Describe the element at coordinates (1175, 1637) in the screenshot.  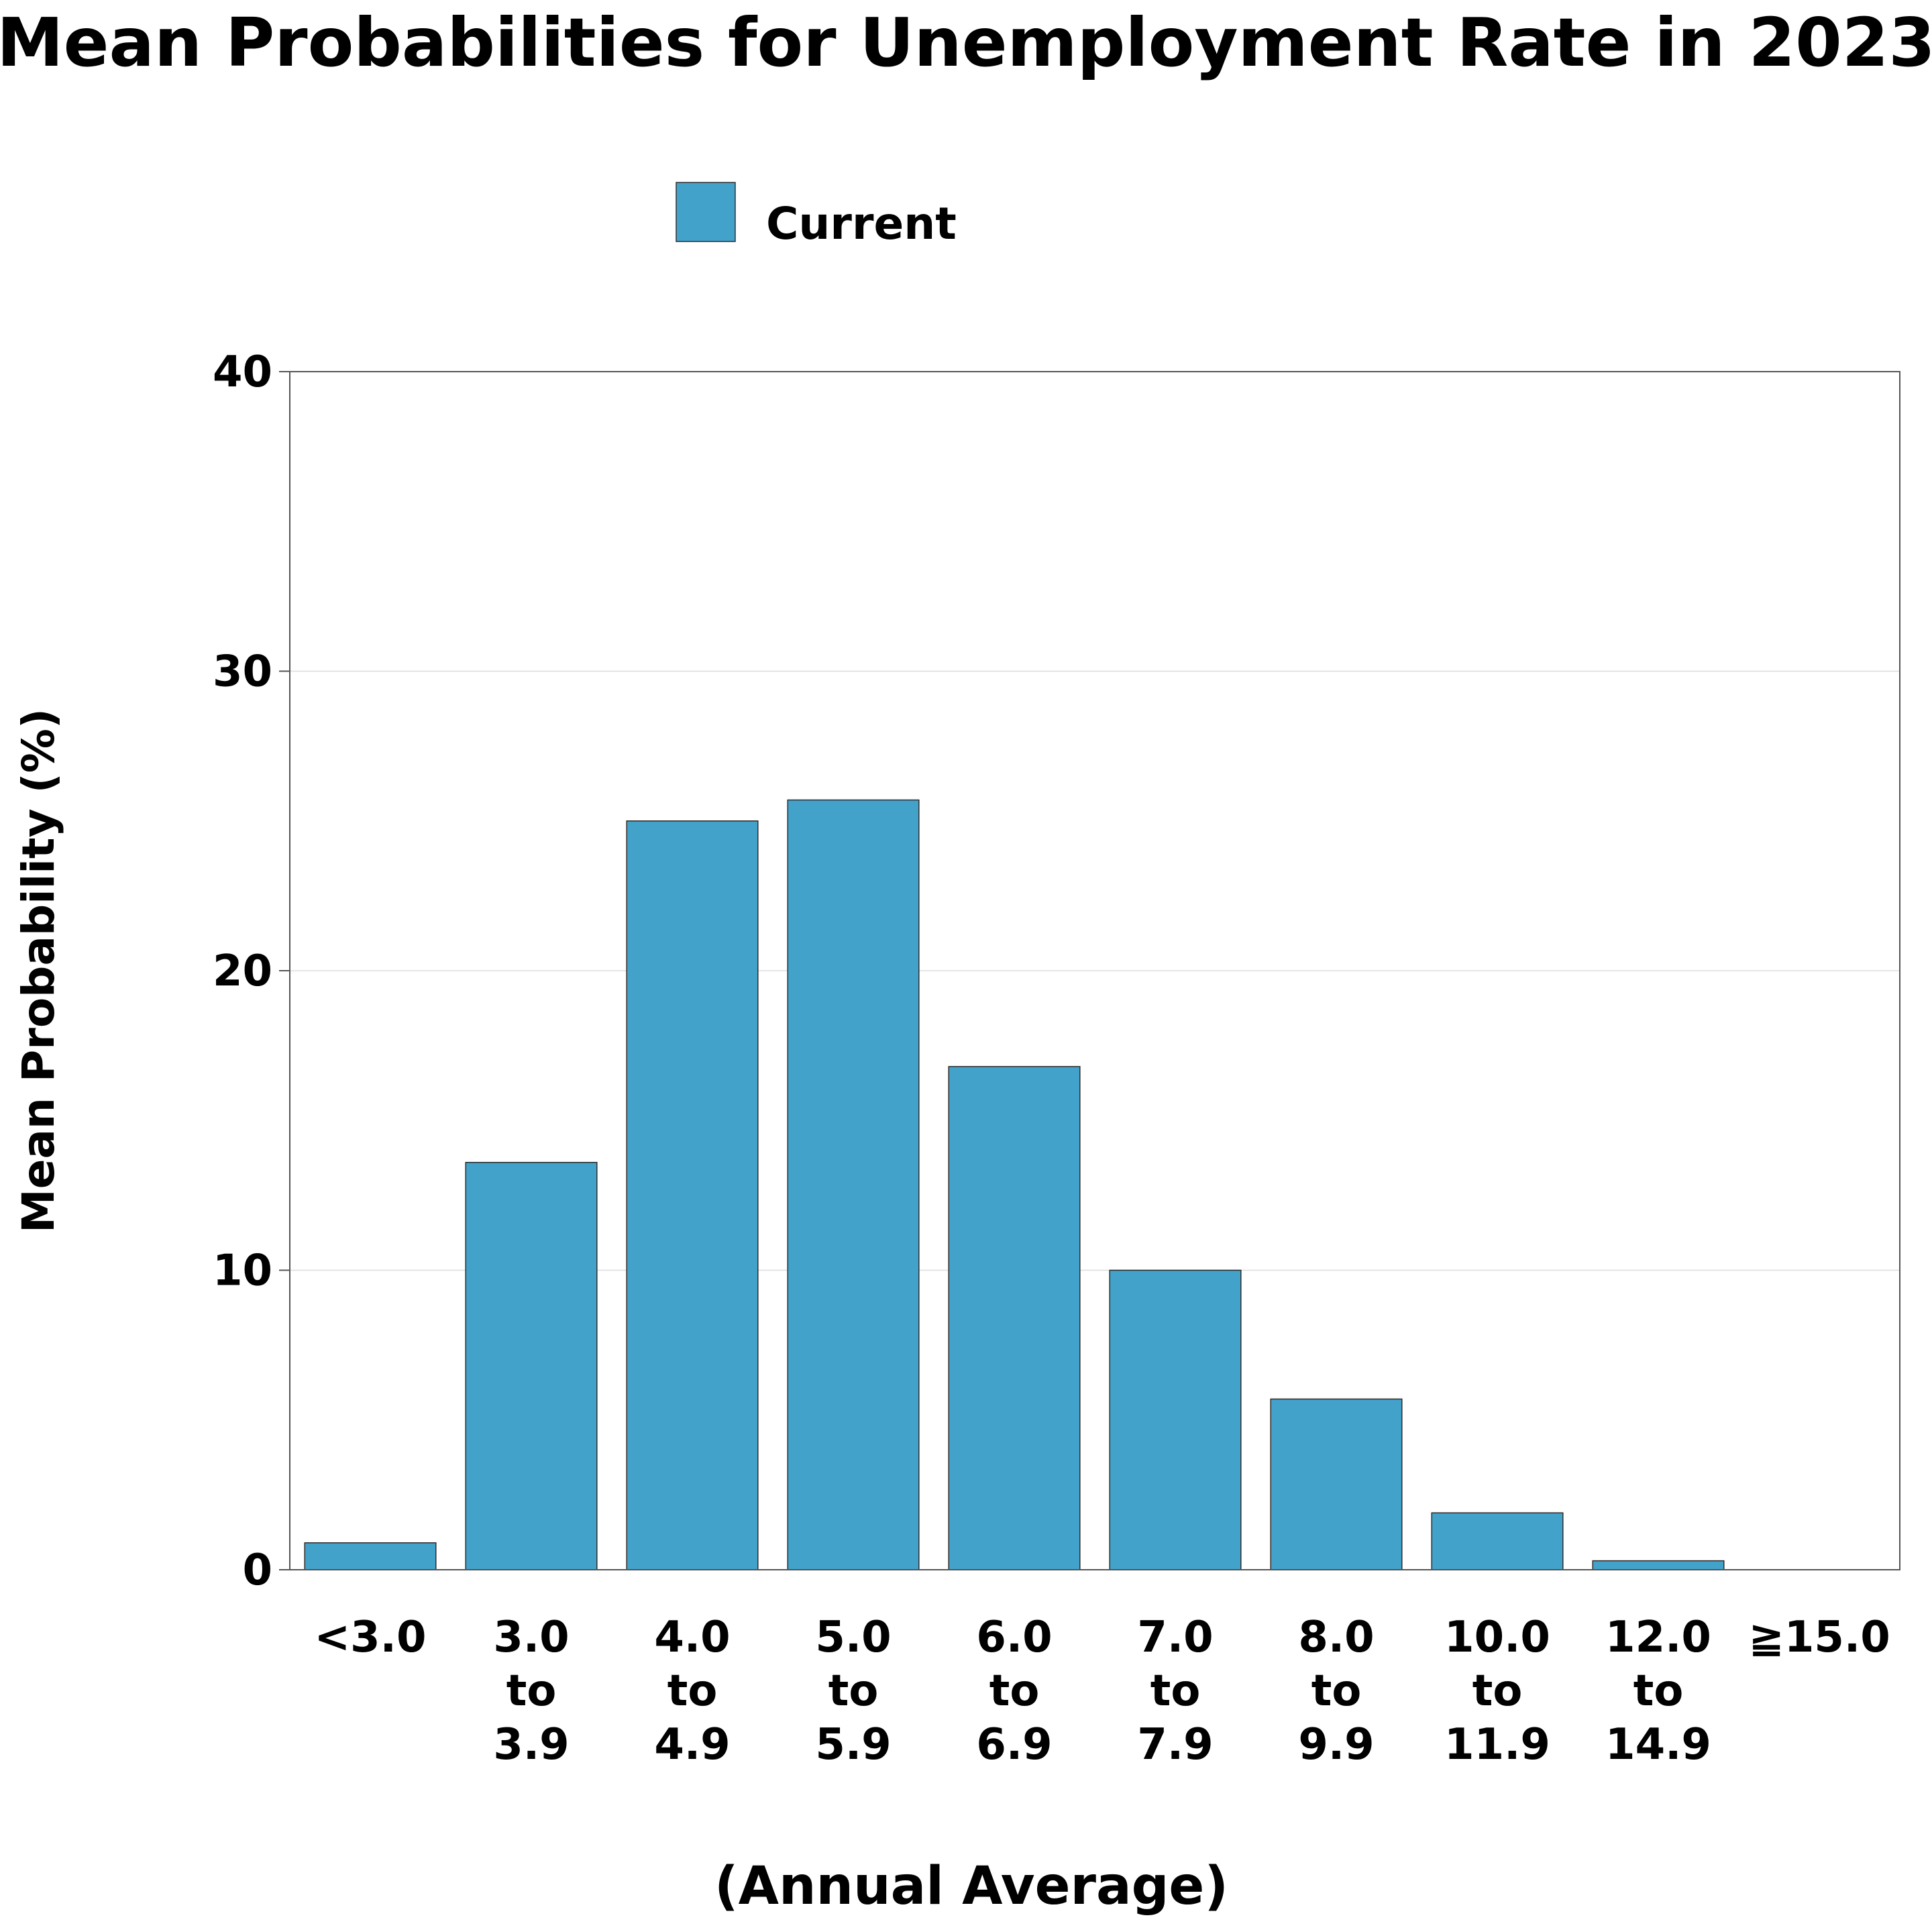
I see `x-tick-label: 7.0` at that location.